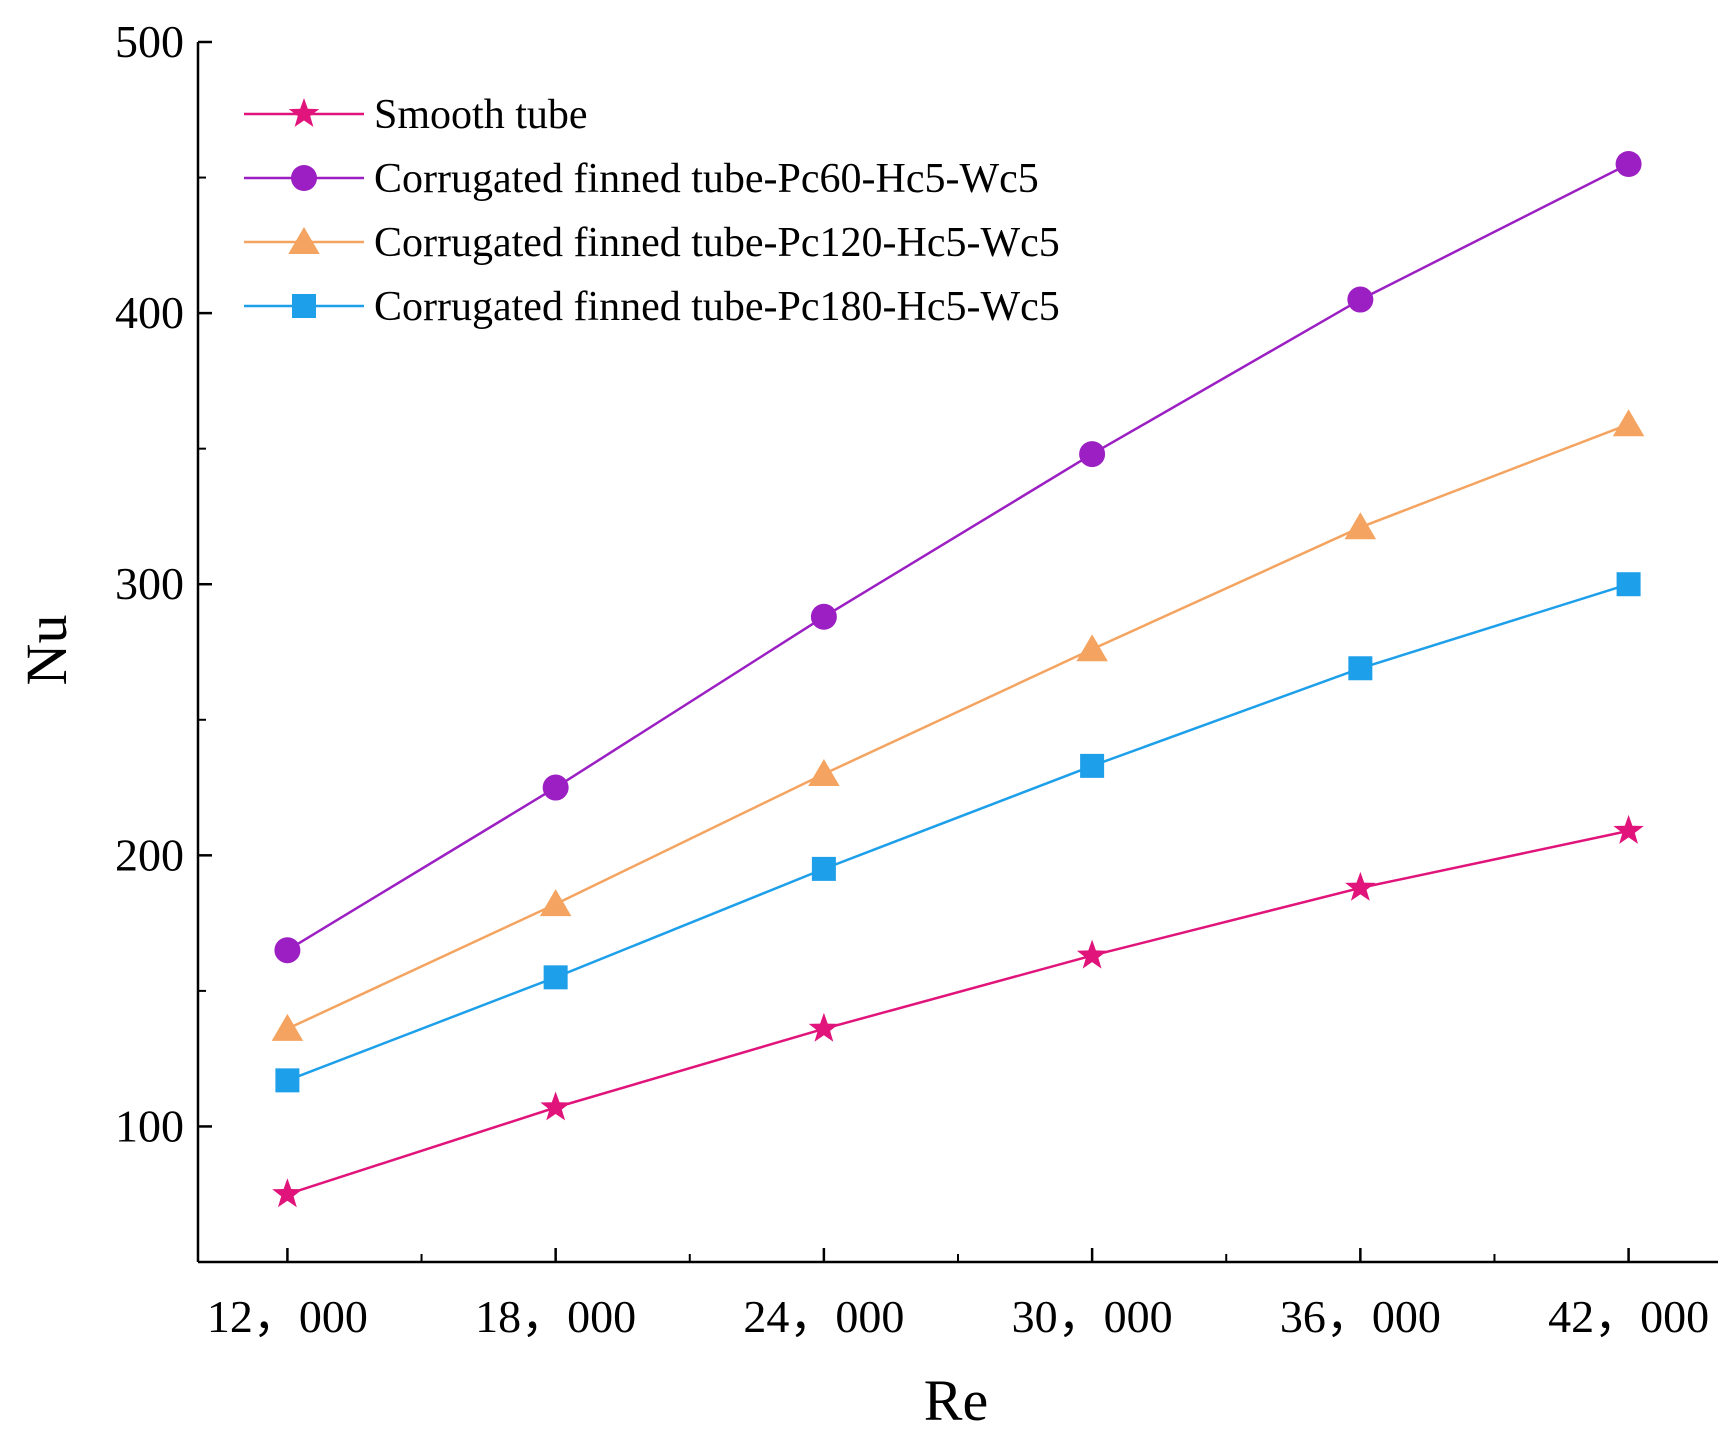 This screenshot has height=1445, width=1730. I want to click on legend-marker-circle, so click(304, 178).